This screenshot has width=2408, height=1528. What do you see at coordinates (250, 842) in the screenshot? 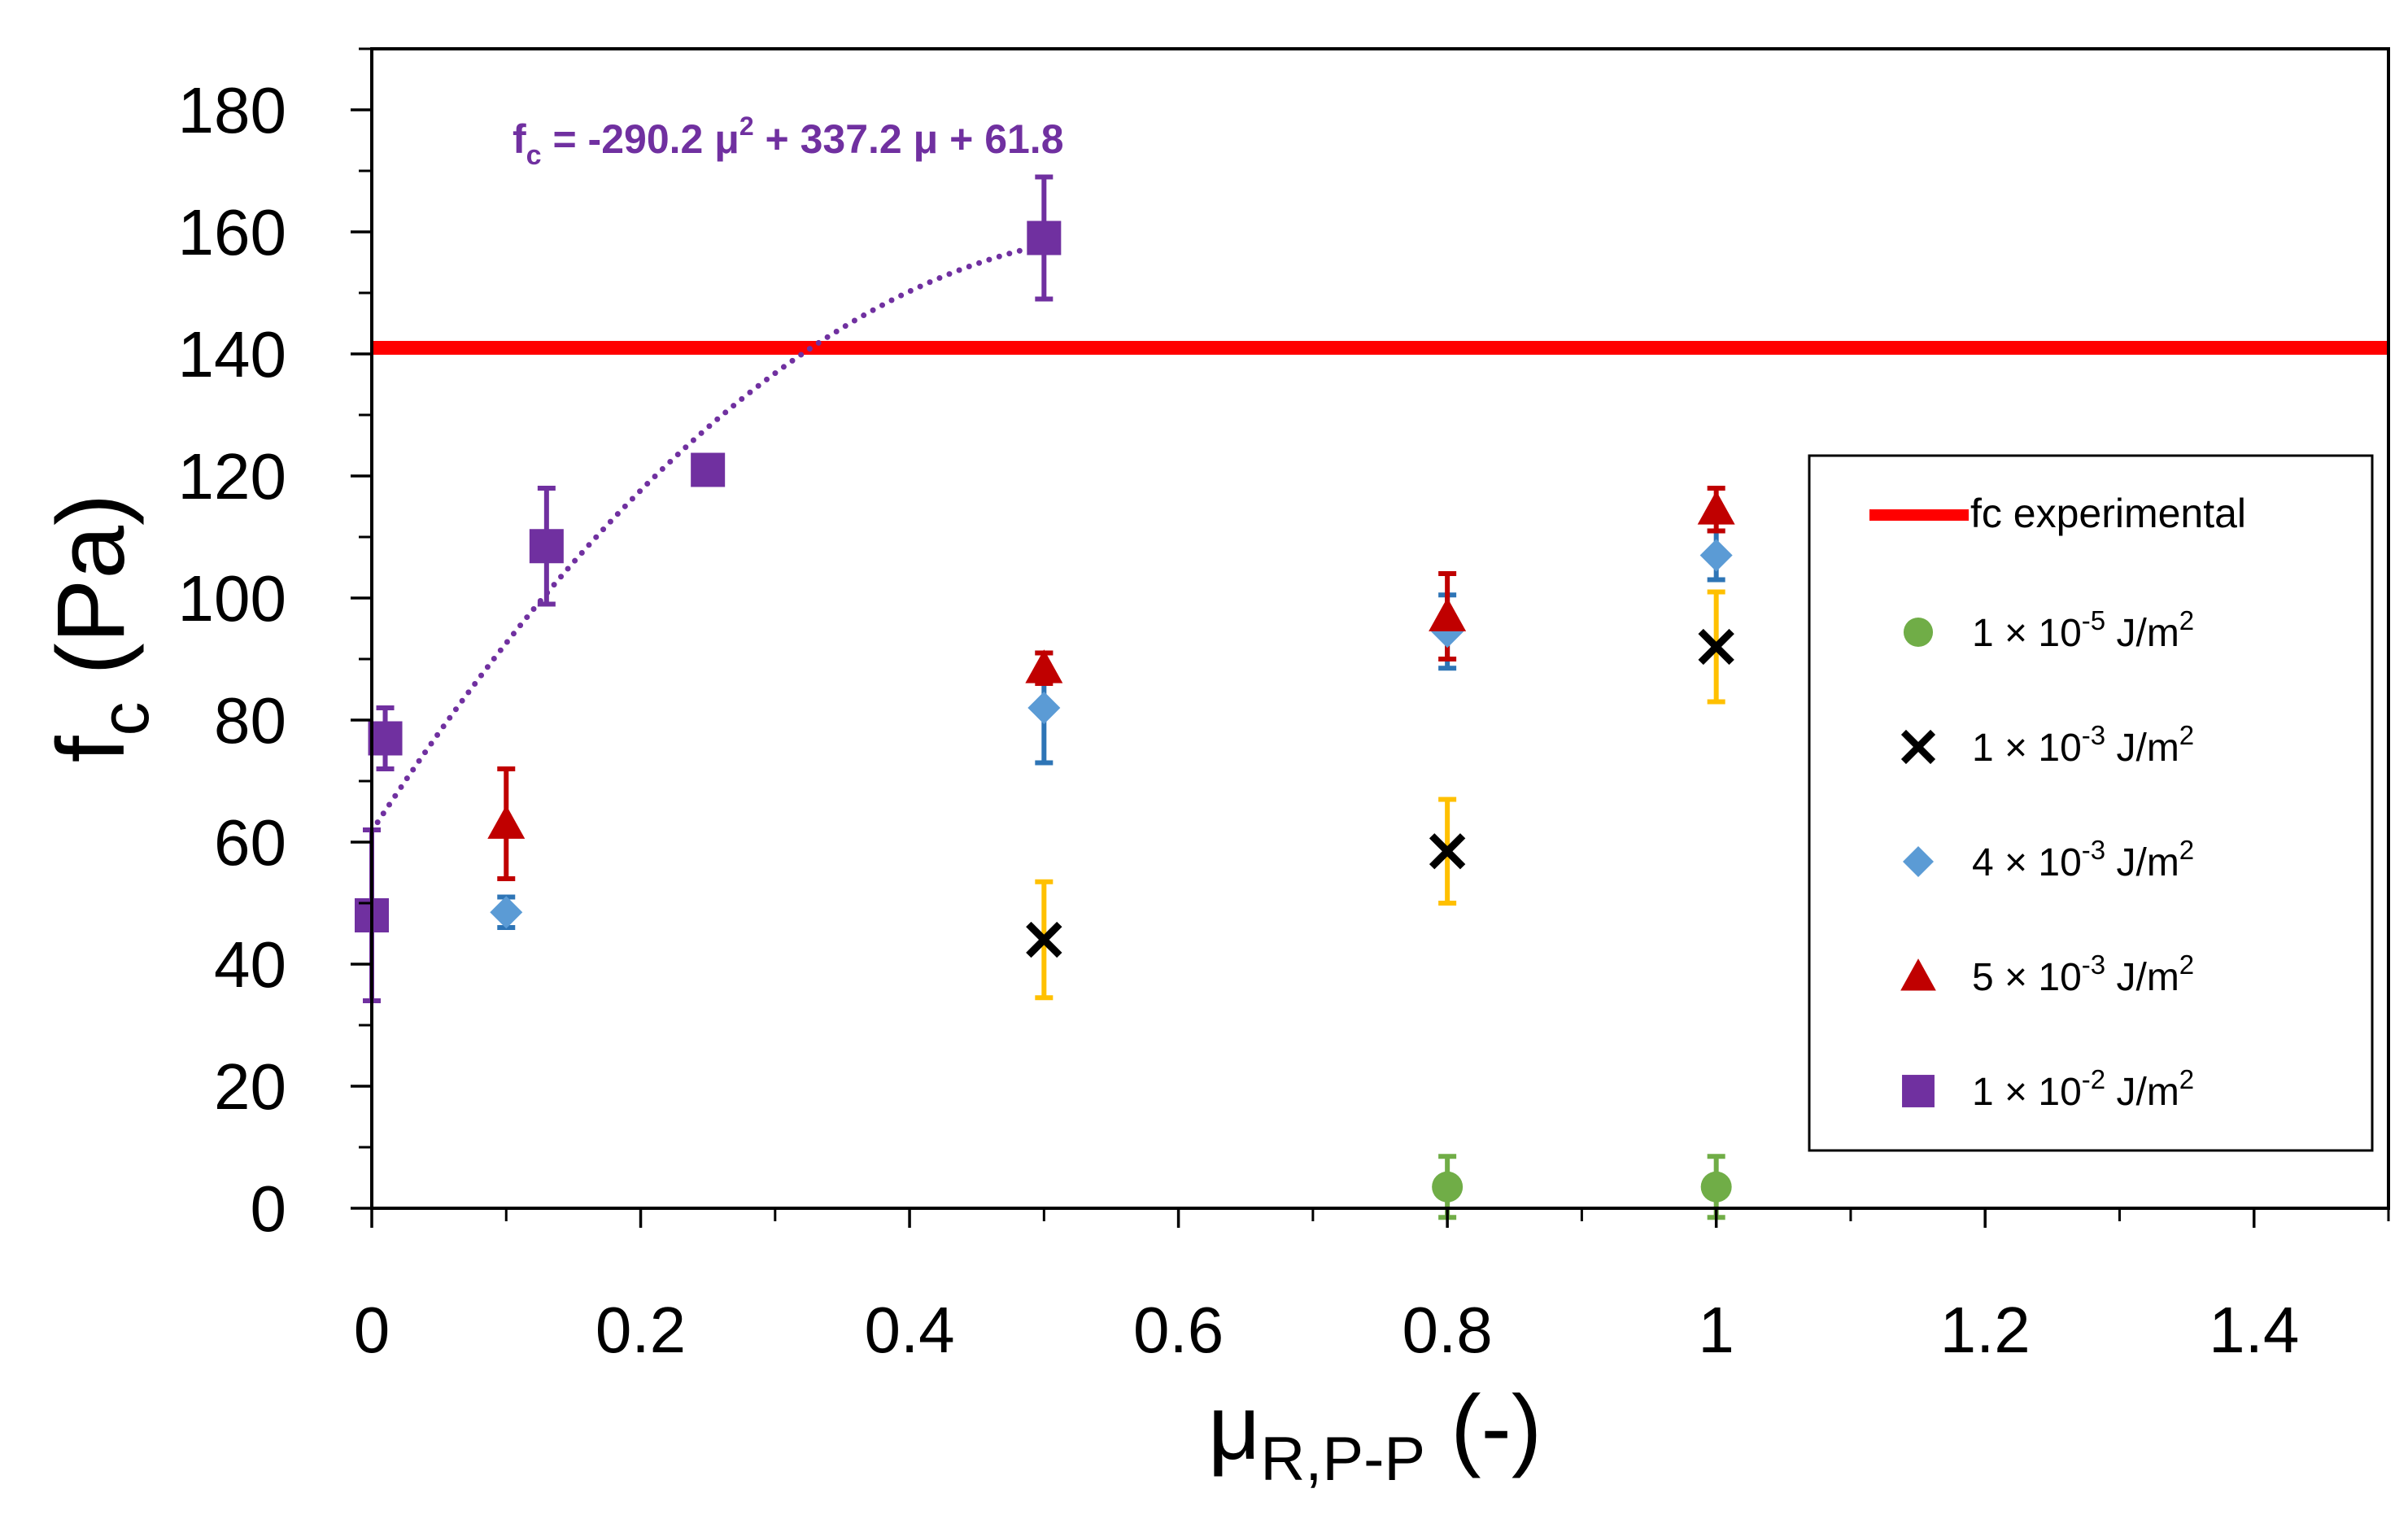
I see `y-tick-label: 60` at bounding box center [250, 842].